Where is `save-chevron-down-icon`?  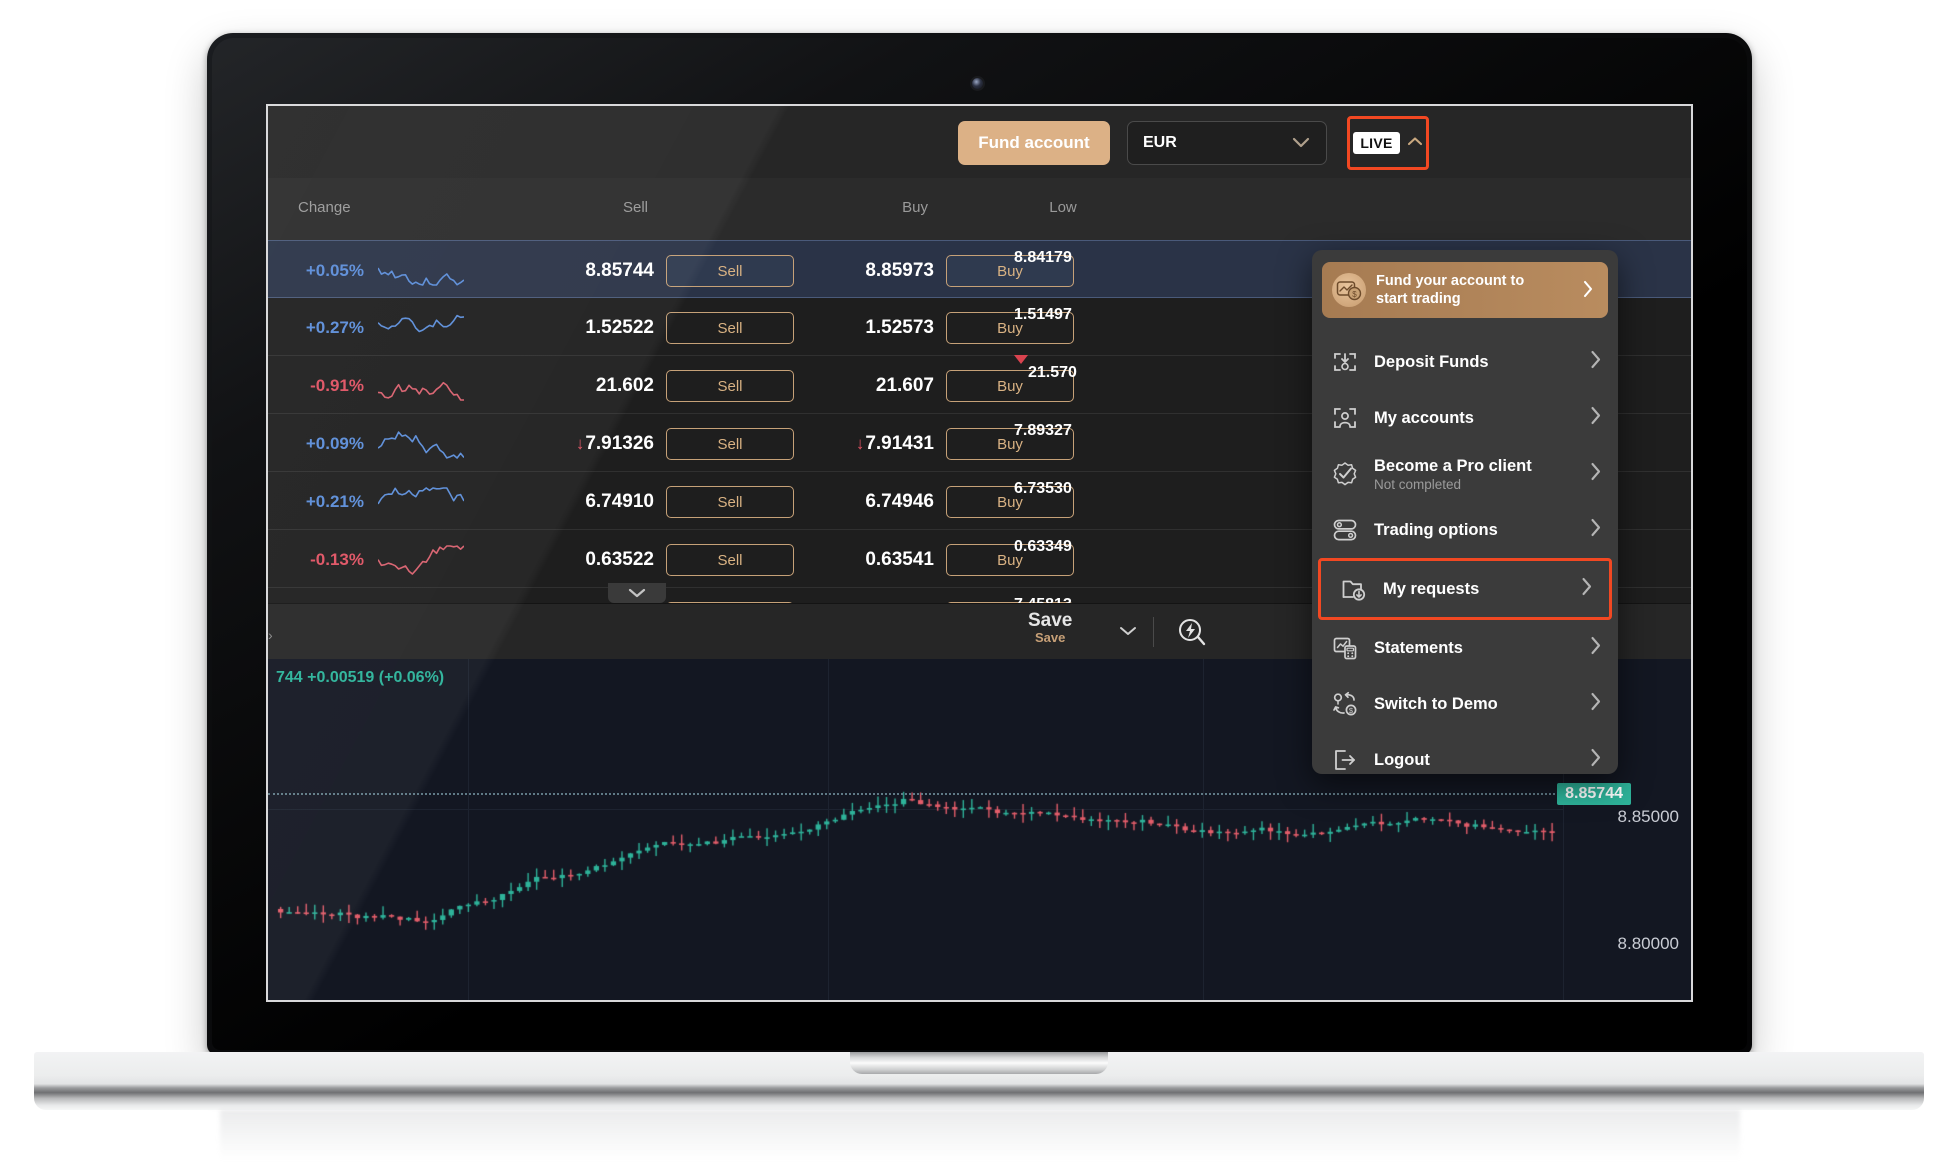
save-chevron-down-icon is located at coordinates (1128, 633).